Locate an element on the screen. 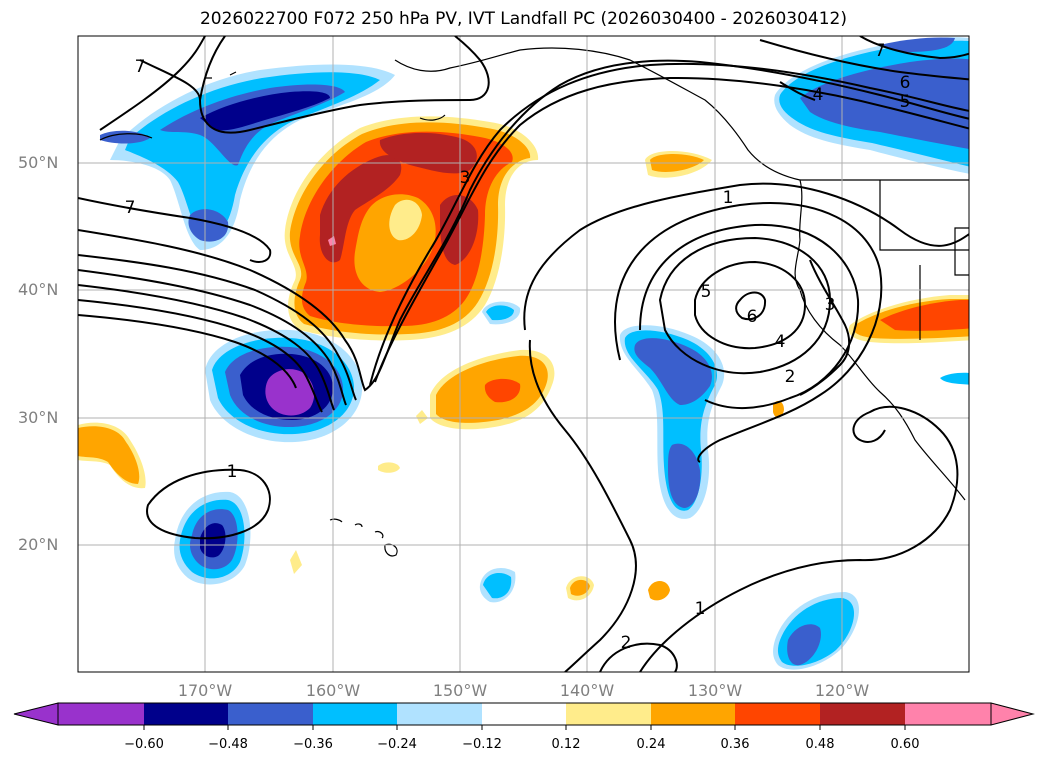  lat-label: 20°N is located at coordinates (38, 544).